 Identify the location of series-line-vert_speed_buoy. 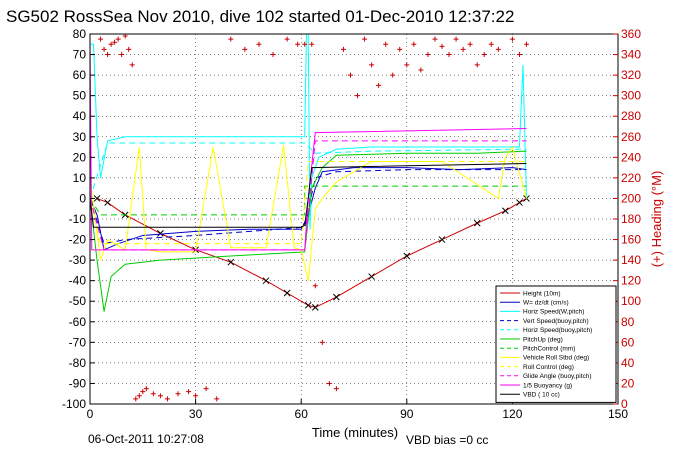
(308, 207).